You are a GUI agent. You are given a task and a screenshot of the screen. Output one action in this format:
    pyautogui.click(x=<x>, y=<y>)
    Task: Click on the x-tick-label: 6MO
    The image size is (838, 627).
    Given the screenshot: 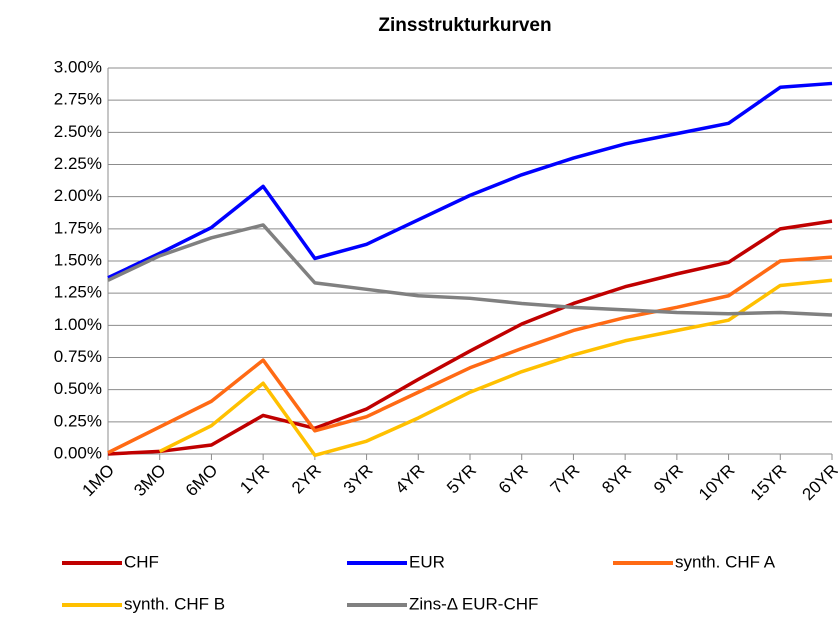 What is the action you would take?
    pyautogui.click(x=201, y=480)
    